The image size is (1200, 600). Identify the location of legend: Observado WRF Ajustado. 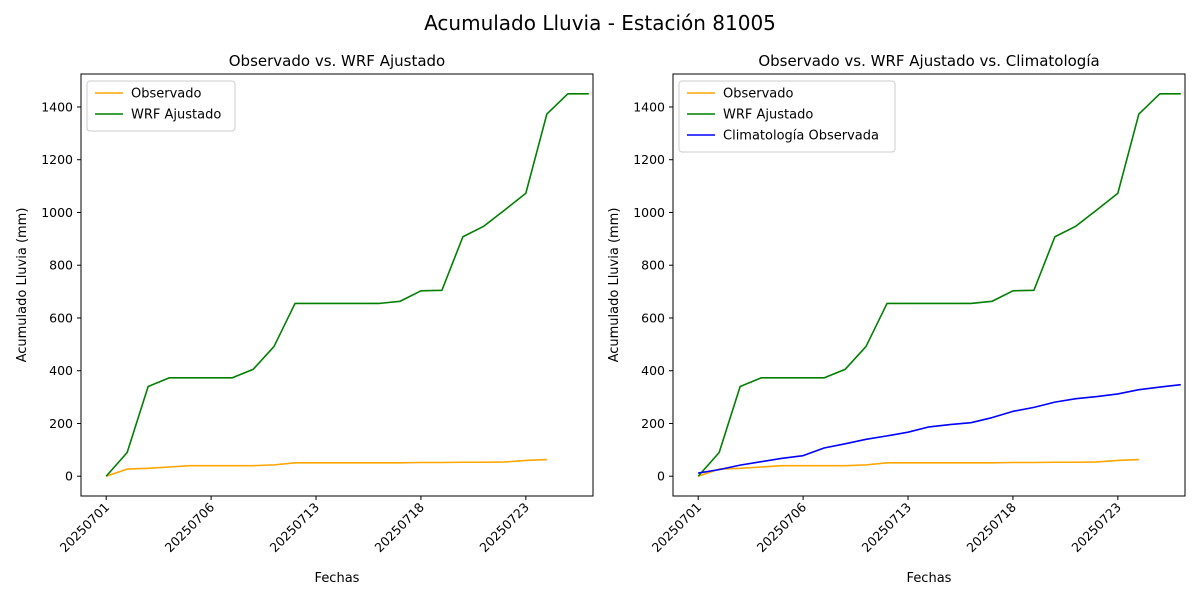
(161, 106).